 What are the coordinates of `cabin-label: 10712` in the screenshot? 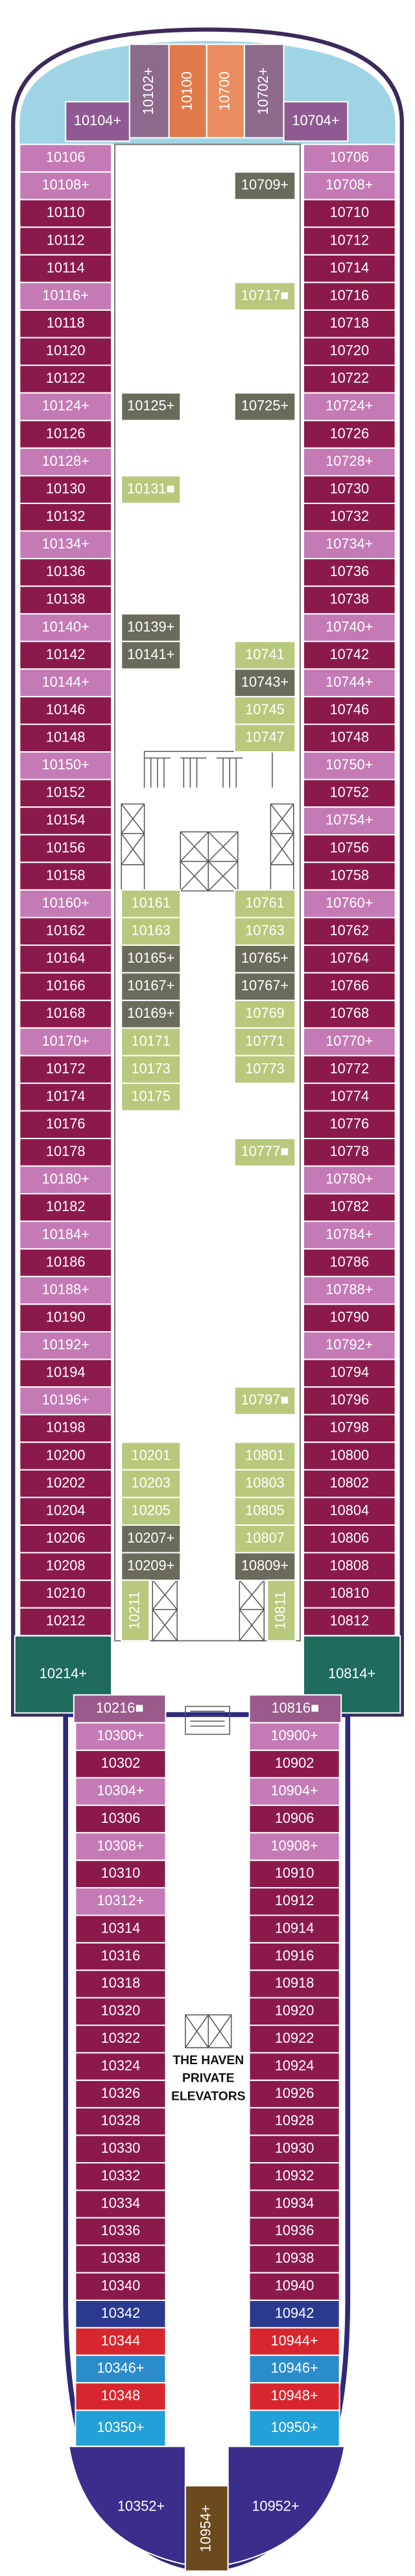 It's located at (349, 240).